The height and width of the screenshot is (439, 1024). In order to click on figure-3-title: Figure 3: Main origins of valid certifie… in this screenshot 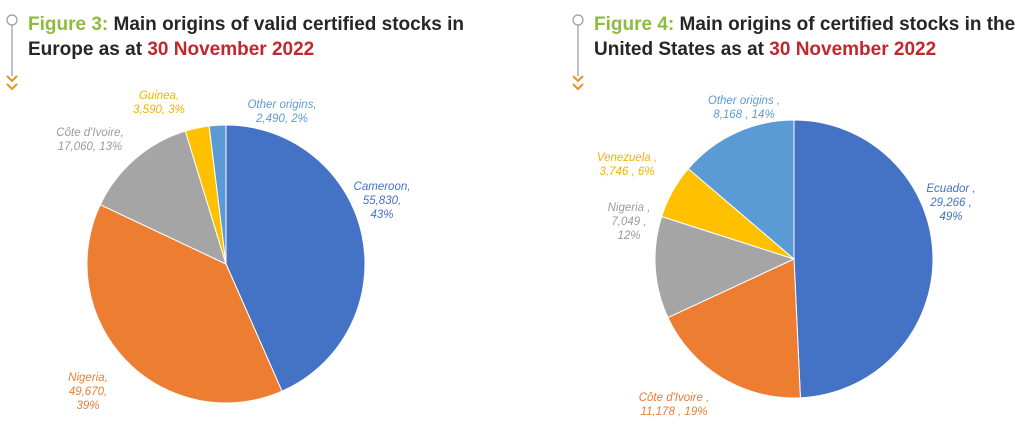, I will do `click(268, 37)`.